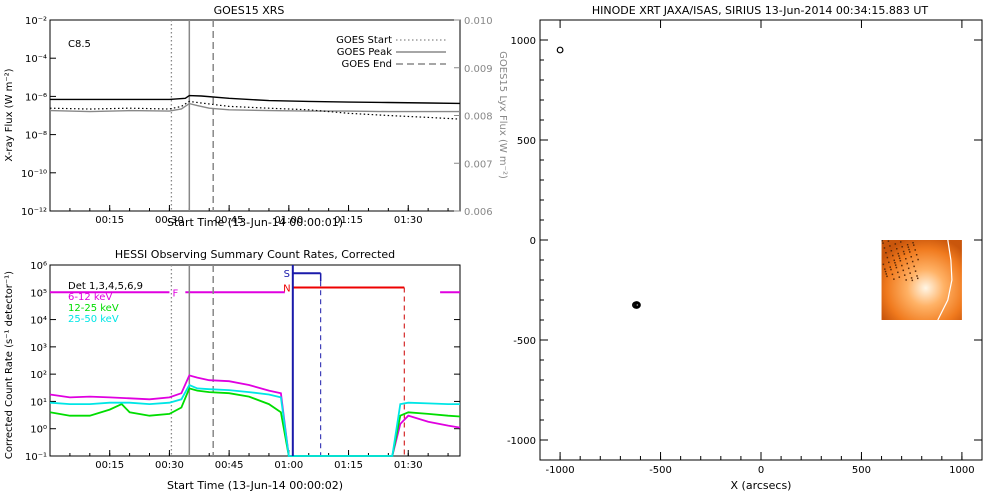 Image resolution: width=1000 pixels, height=500 pixels. I want to click on hessi-x-tick-label: 01:30, so click(408, 465).